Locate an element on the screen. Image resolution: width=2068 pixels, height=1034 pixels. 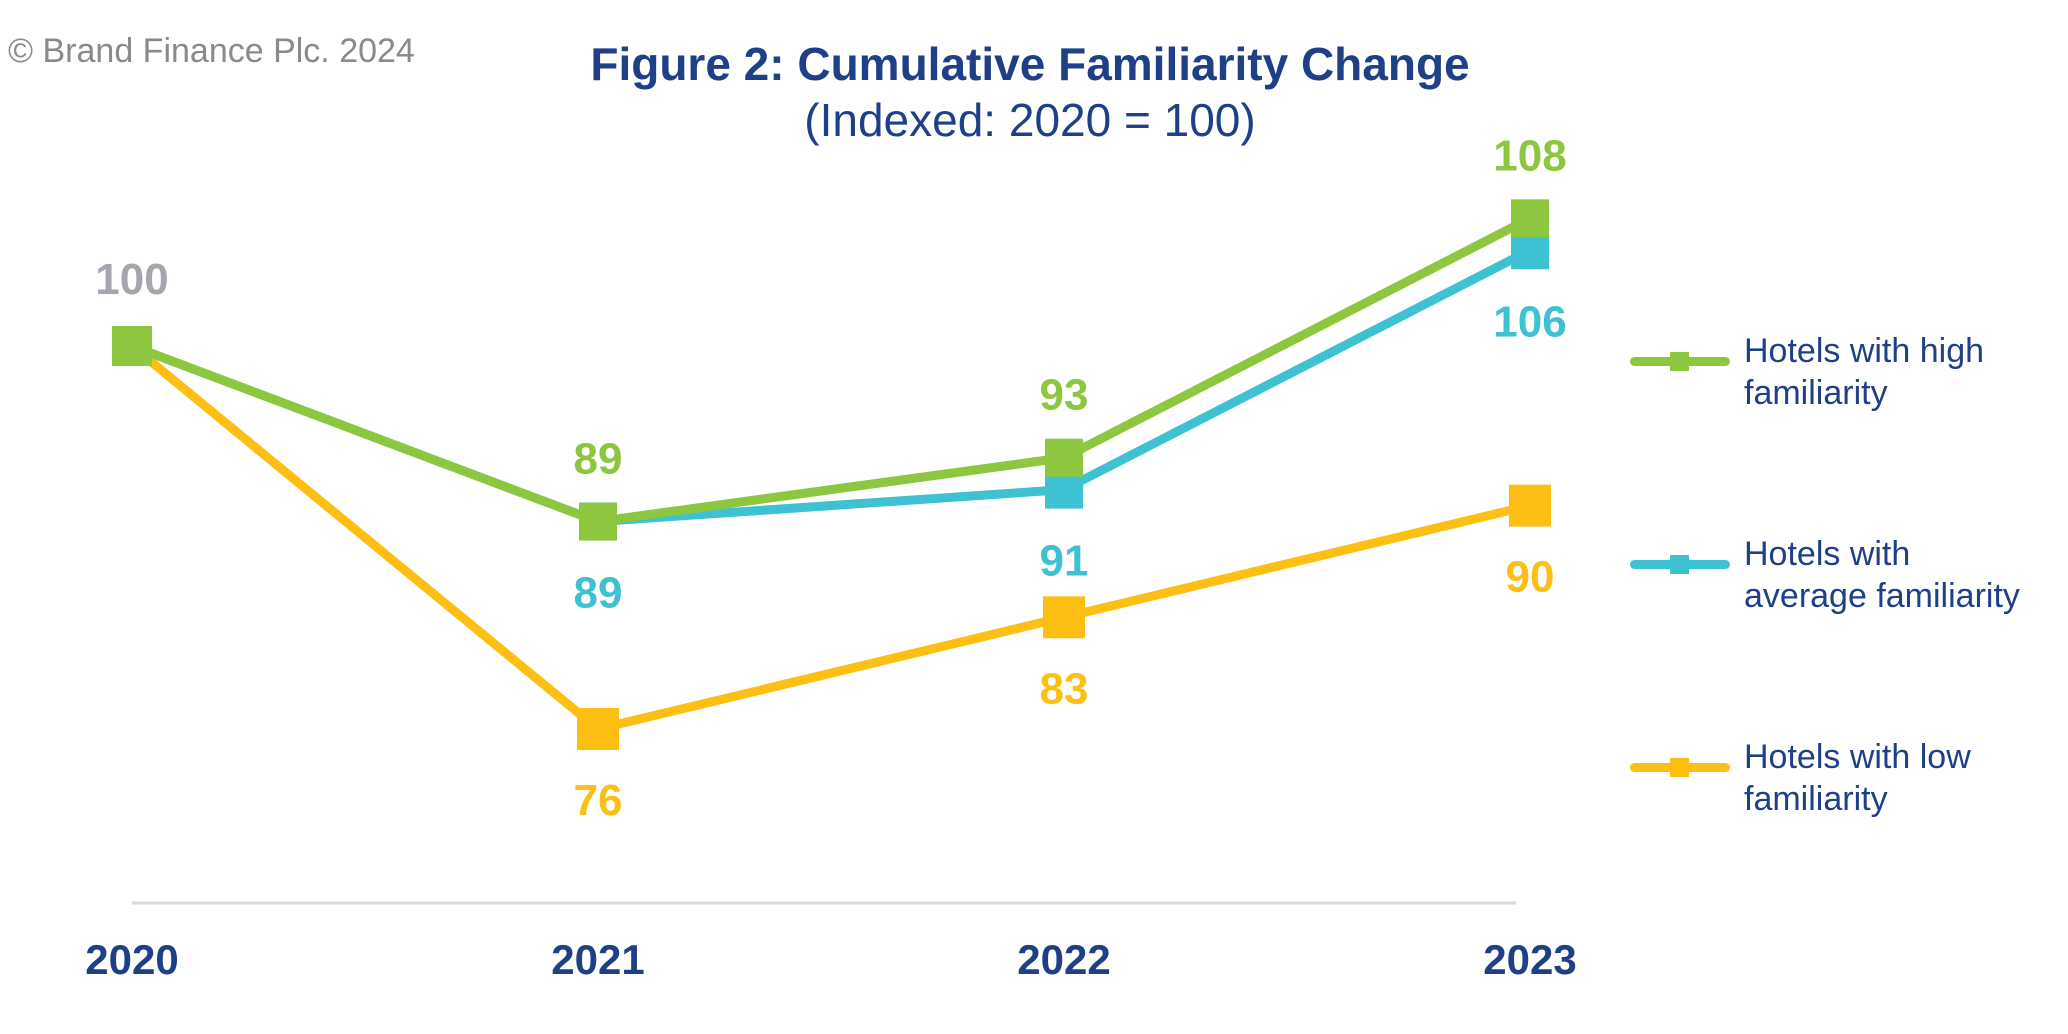
marker-high-2021 is located at coordinates (598, 521).